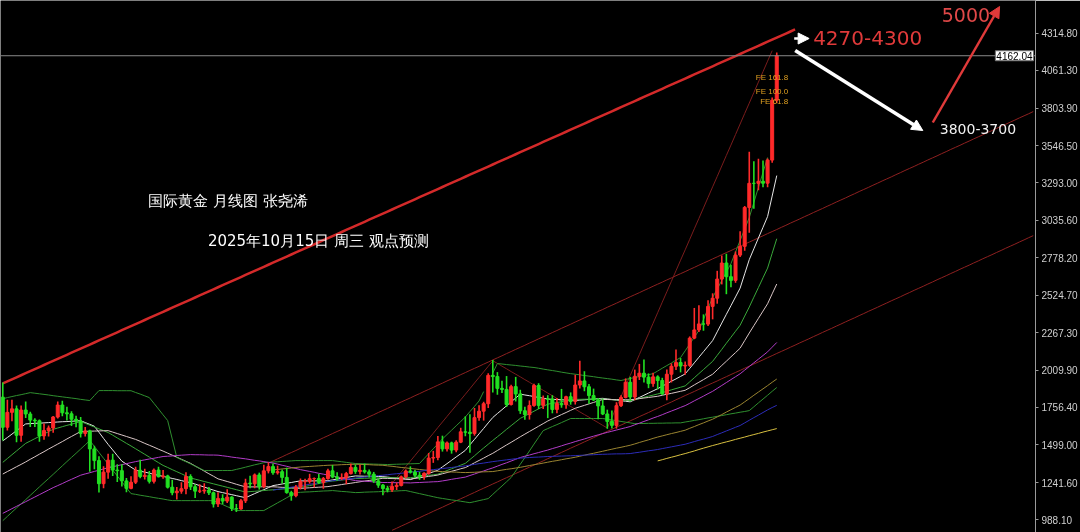 The height and width of the screenshot is (532, 1080). I want to click on y-tick-label: 2778.20, so click(1060, 258).